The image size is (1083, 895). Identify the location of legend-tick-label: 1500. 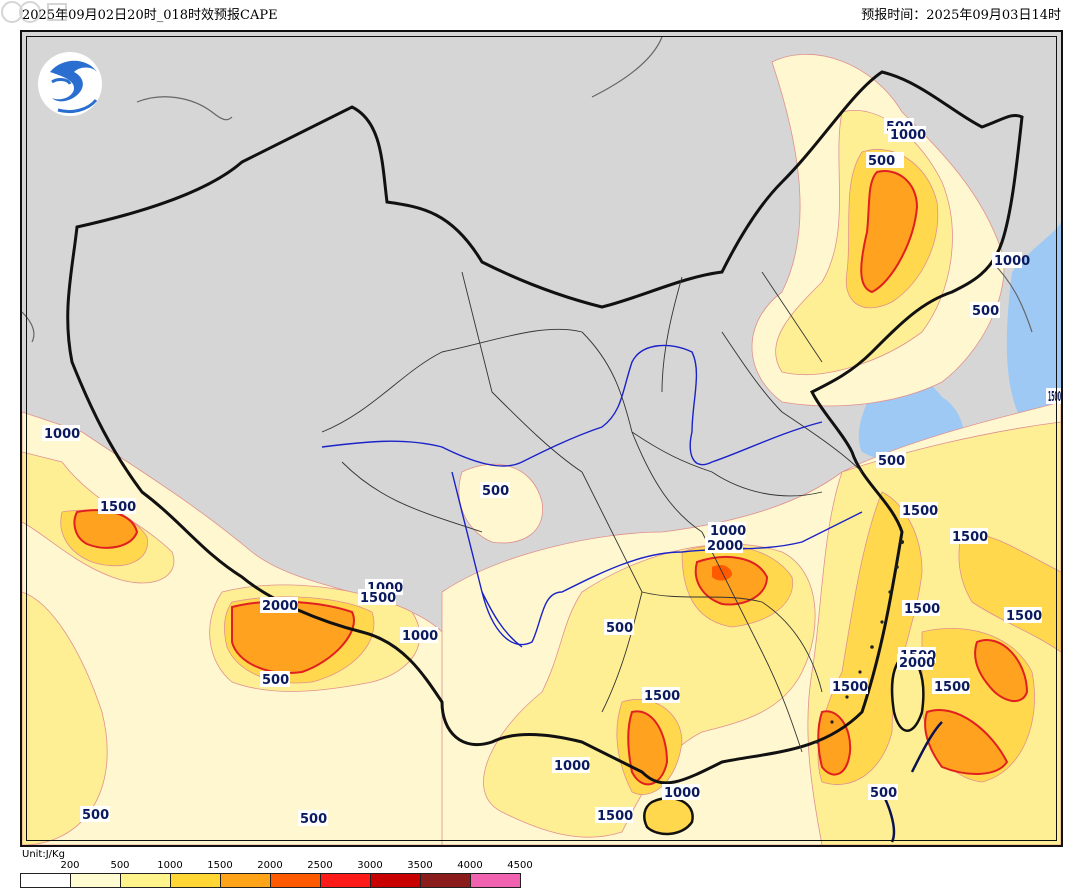
(220, 865).